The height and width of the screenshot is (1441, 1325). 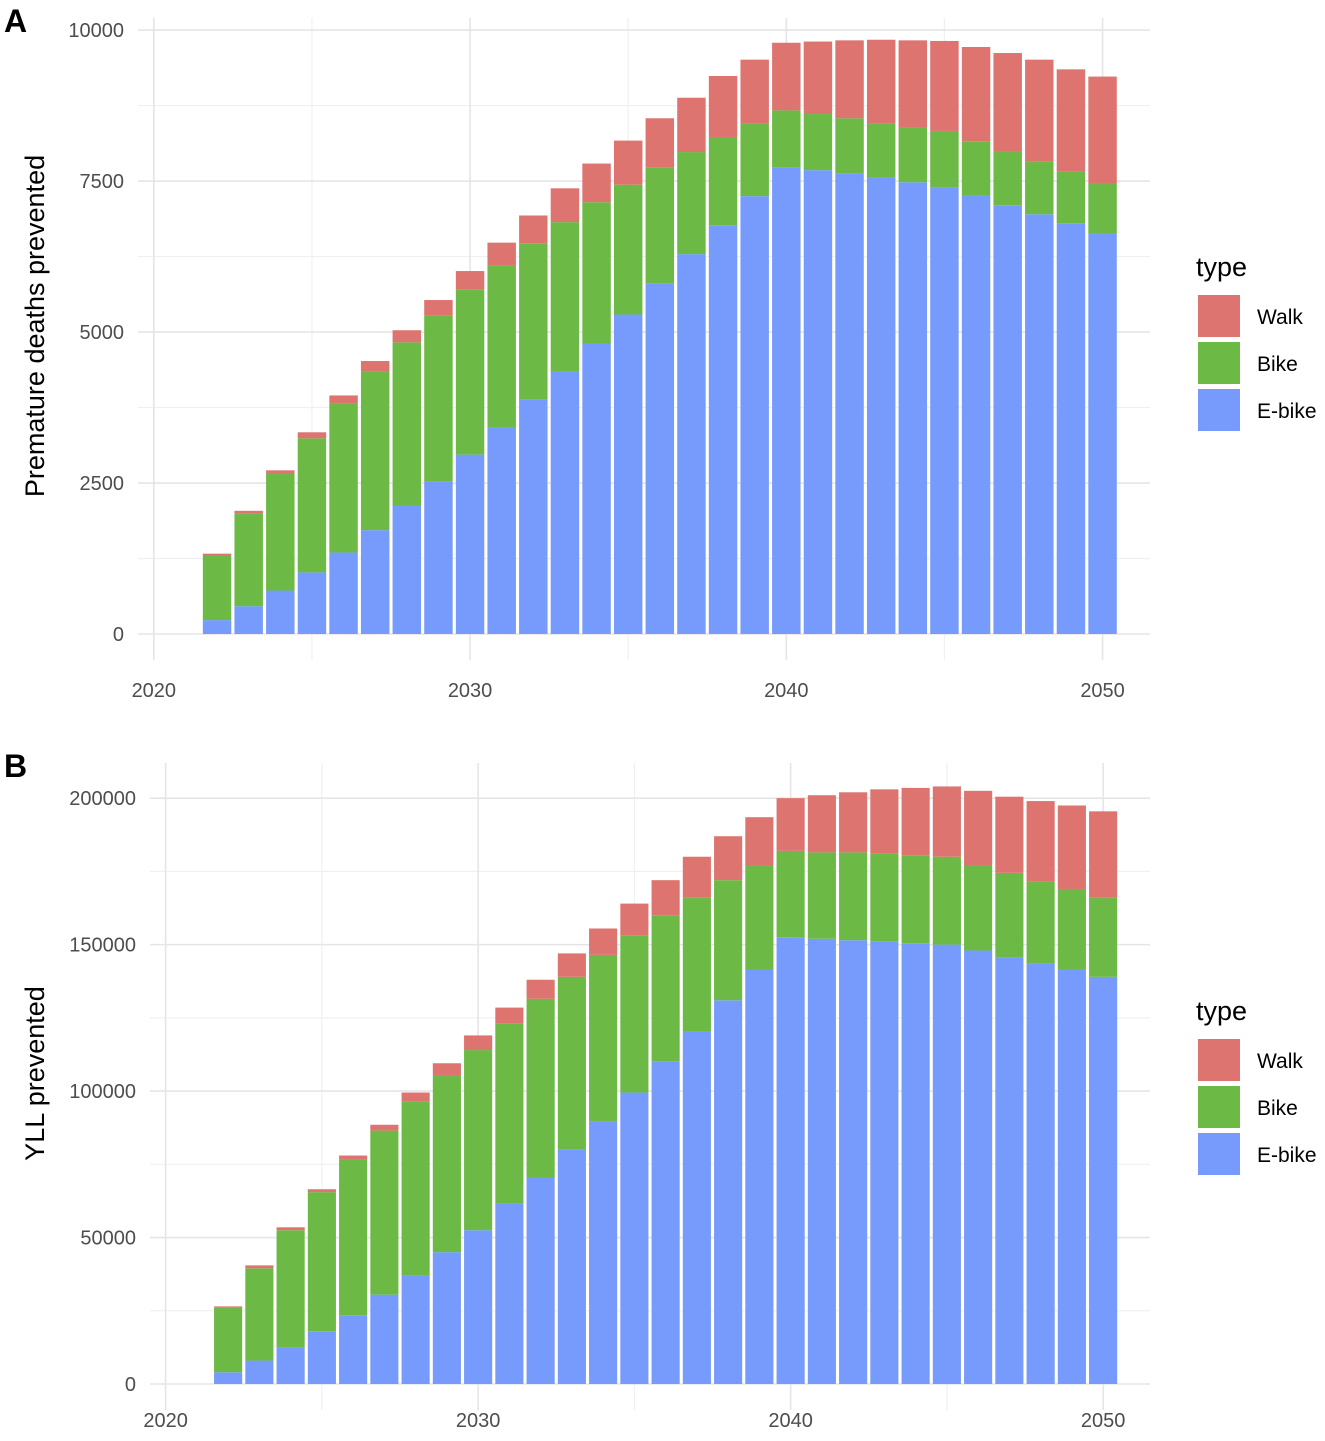 I want to click on y-tick-label: 50000, so click(x=108, y=1239).